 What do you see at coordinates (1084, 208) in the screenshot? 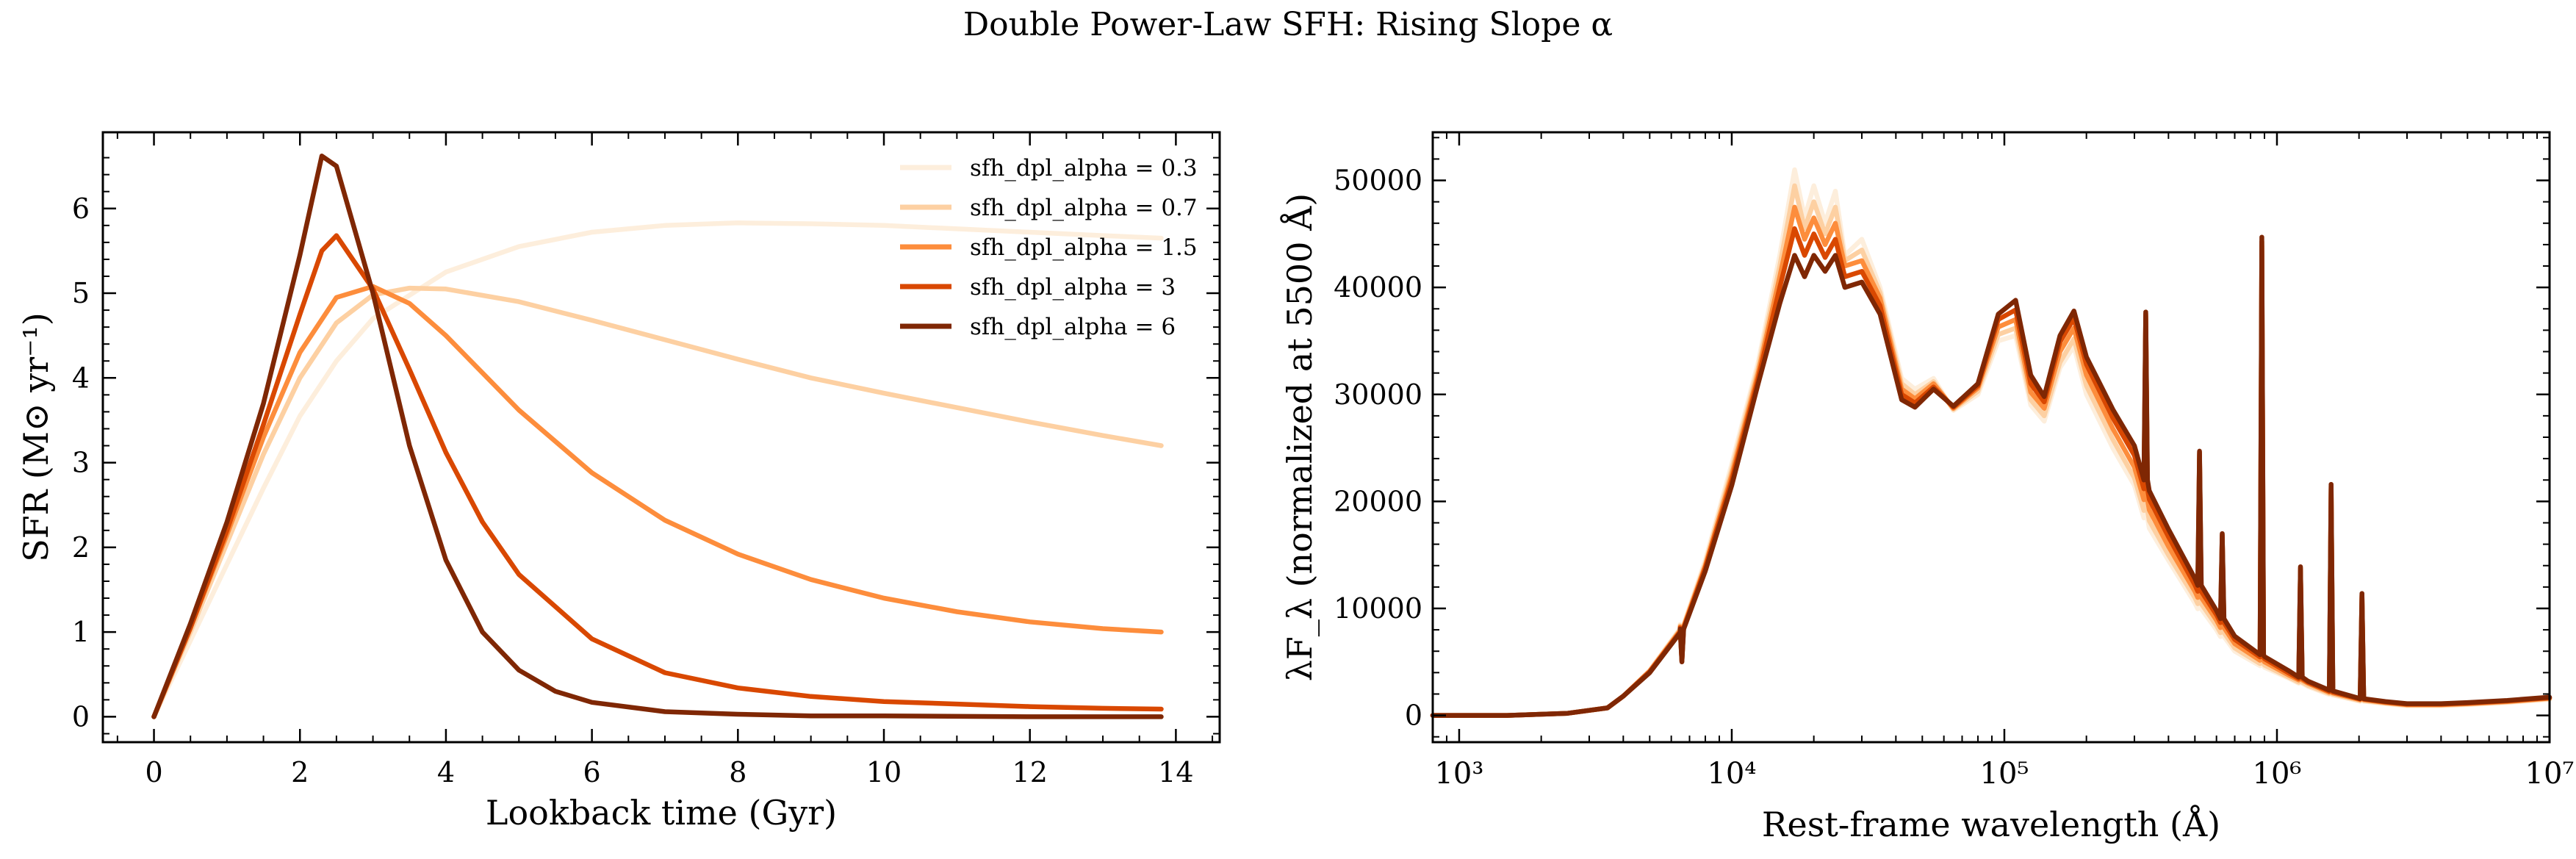
I see `legend-label: sfh_dpl_alpha = 0.7` at bounding box center [1084, 208].